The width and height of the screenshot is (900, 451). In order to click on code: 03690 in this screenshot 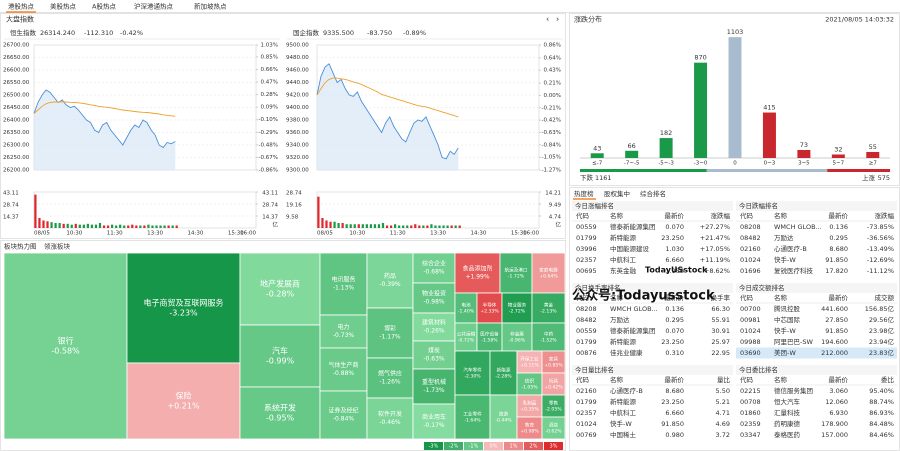, I will do `click(750, 353)`.